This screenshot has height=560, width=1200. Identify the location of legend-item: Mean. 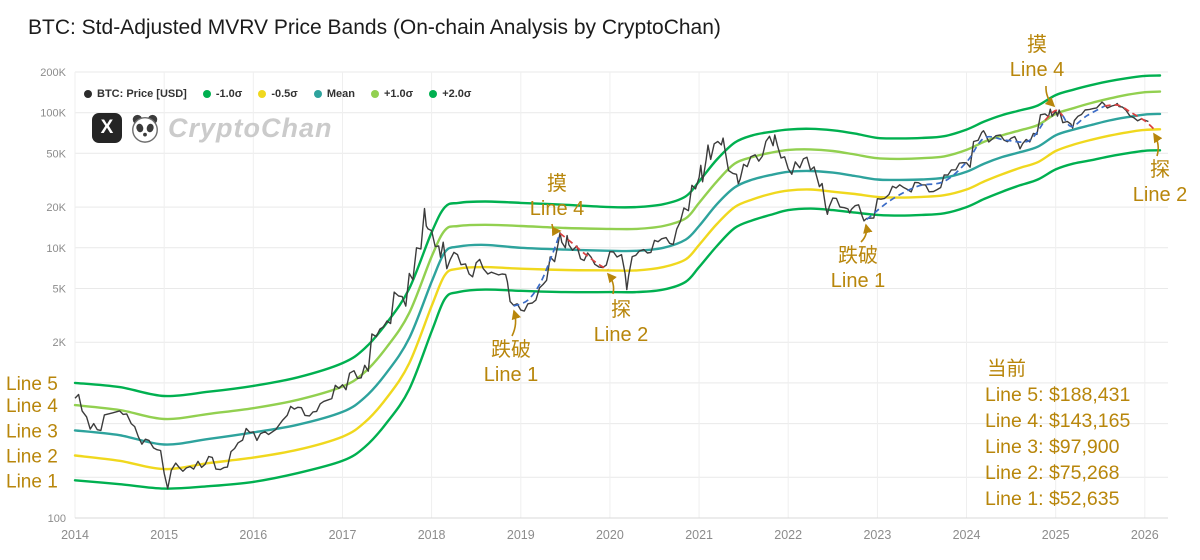
(334, 94).